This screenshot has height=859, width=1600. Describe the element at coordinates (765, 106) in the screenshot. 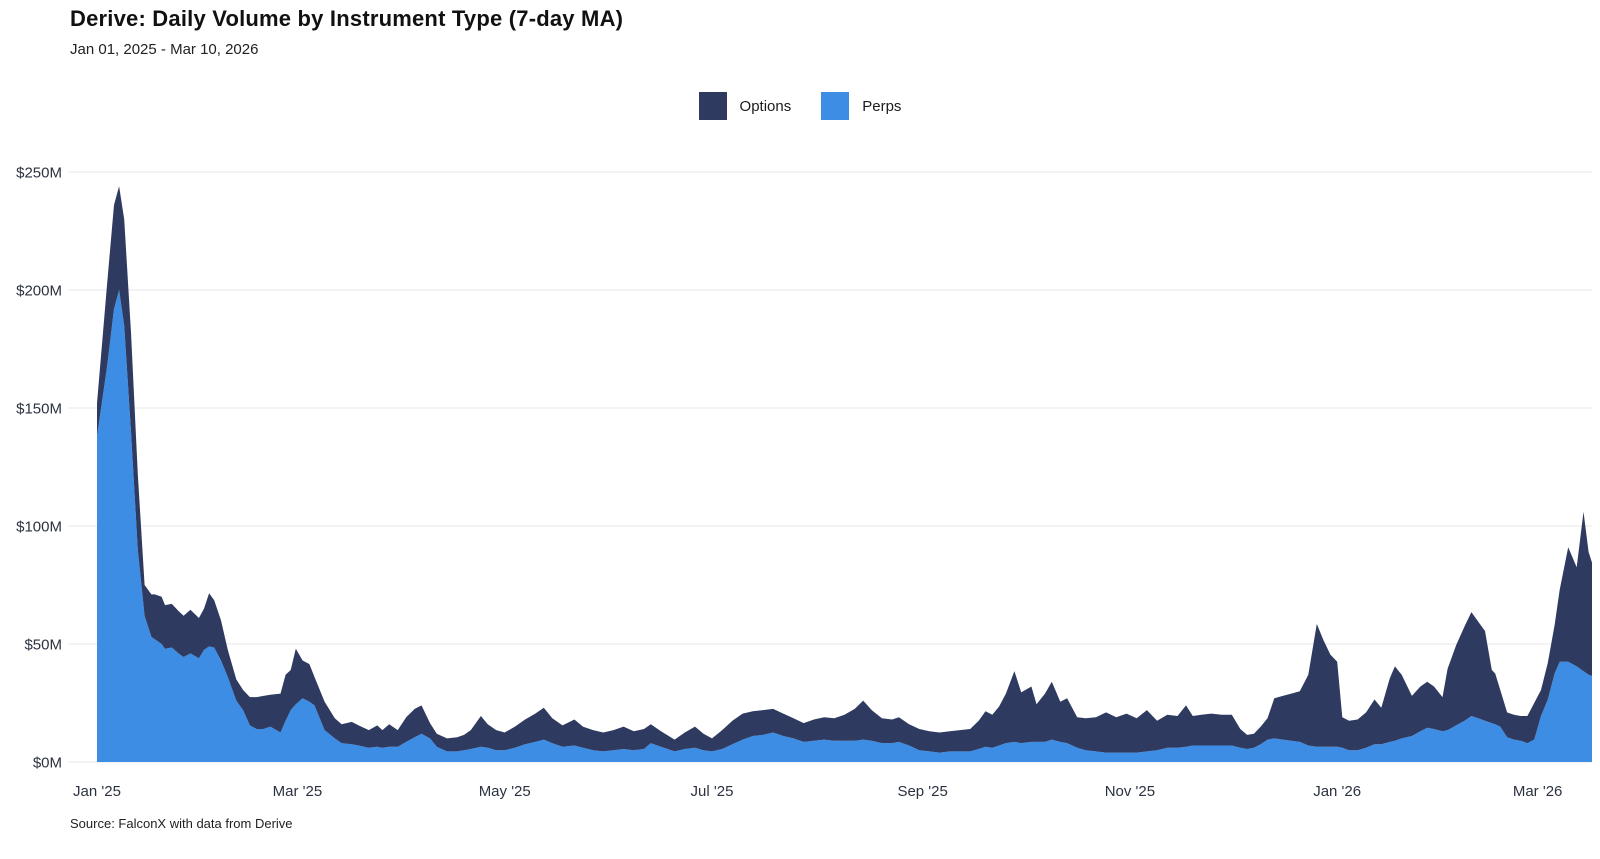

I see `legend-label-options: Options` at that location.